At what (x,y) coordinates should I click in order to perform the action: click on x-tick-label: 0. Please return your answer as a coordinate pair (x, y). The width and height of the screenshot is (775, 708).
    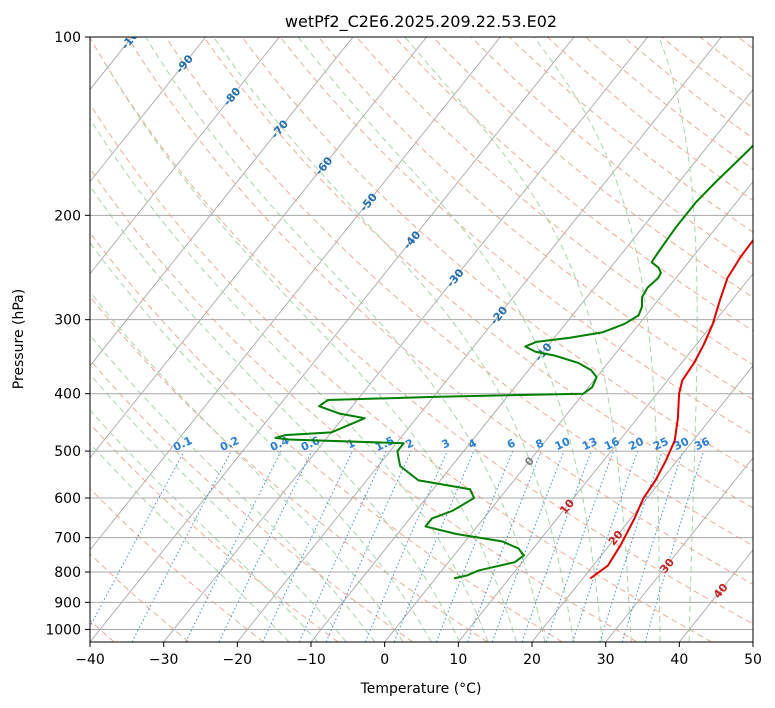
    Looking at the image, I should click on (384, 660).